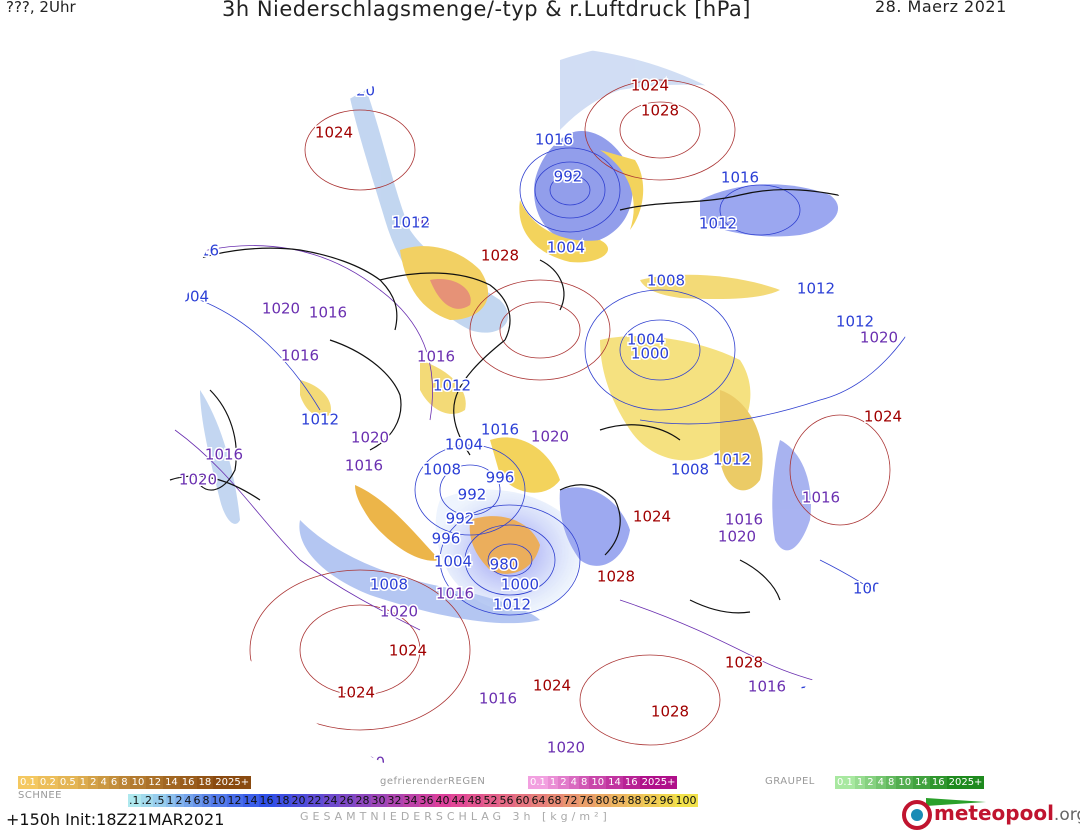 The height and width of the screenshot is (833, 1080). Describe the element at coordinates (650, 800) in the screenshot. I see `legend-swatch: 92` at that location.